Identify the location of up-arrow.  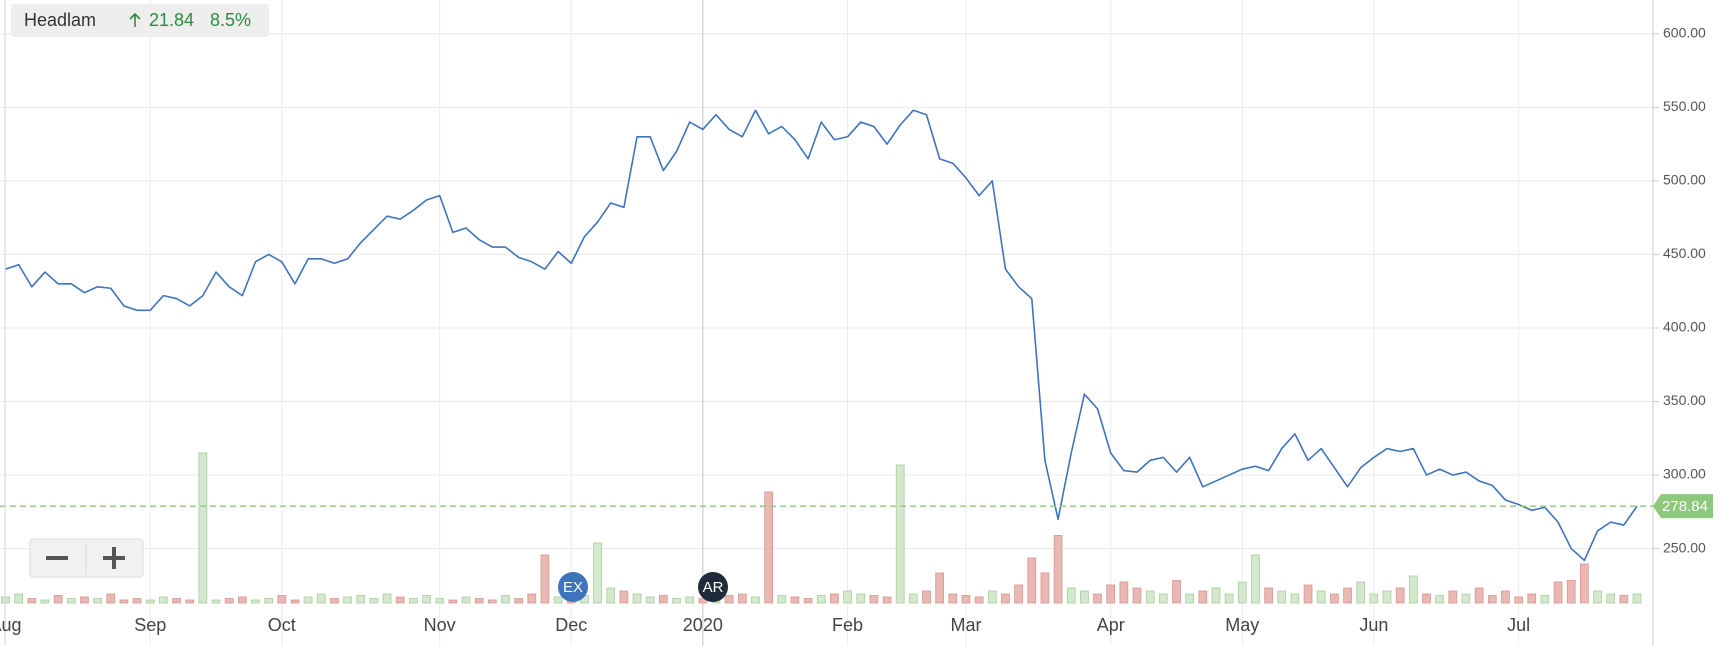
(135, 19).